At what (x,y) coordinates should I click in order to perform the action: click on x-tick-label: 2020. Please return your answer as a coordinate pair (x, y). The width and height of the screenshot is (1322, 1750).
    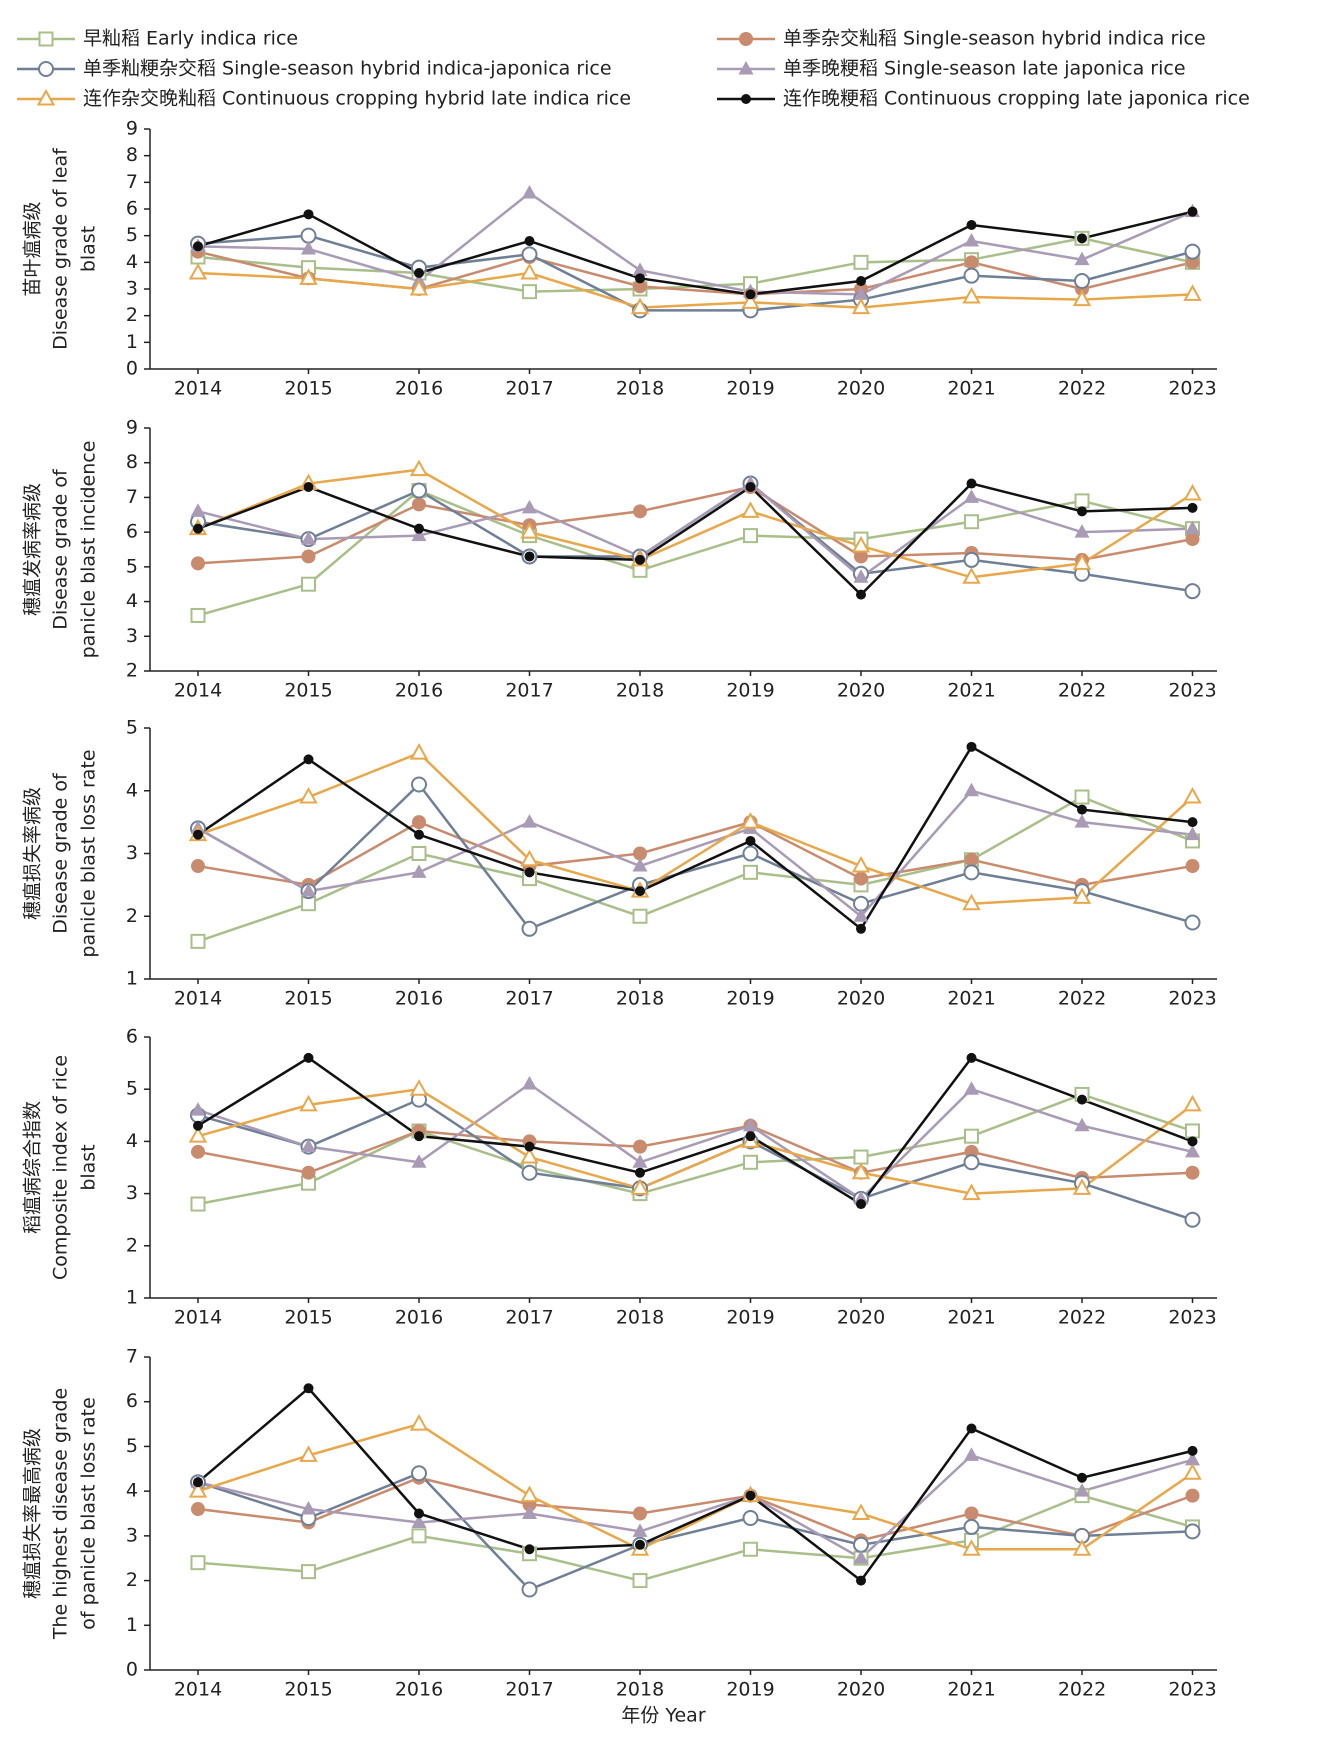
    Looking at the image, I should click on (861, 389).